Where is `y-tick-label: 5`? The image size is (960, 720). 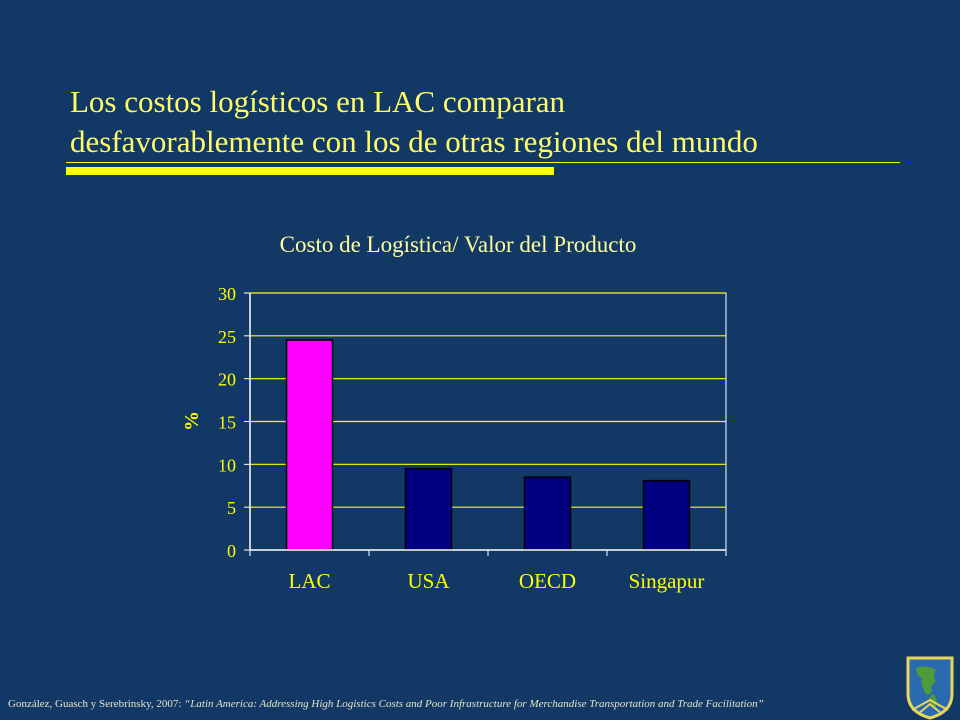
y-tick-label: 5 is located at coordinates (231, 508).